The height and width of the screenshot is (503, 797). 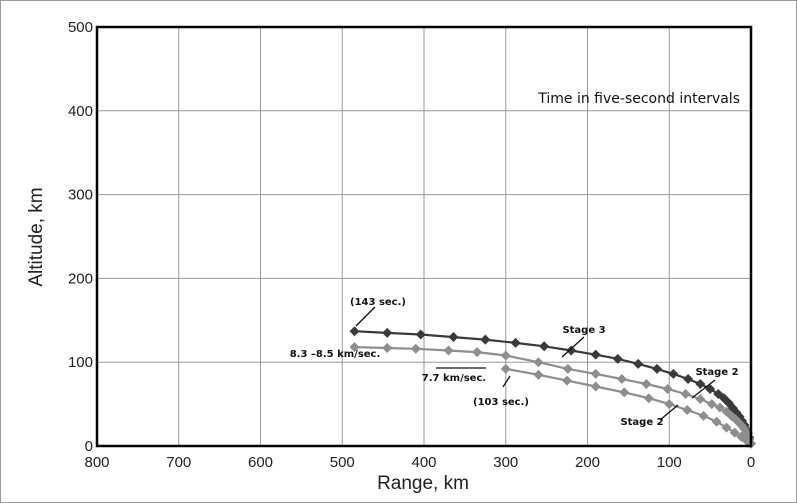 I want to click on annotation-speed-8: 8.3 –8.5 km/sec., so click(x=335, y=354).